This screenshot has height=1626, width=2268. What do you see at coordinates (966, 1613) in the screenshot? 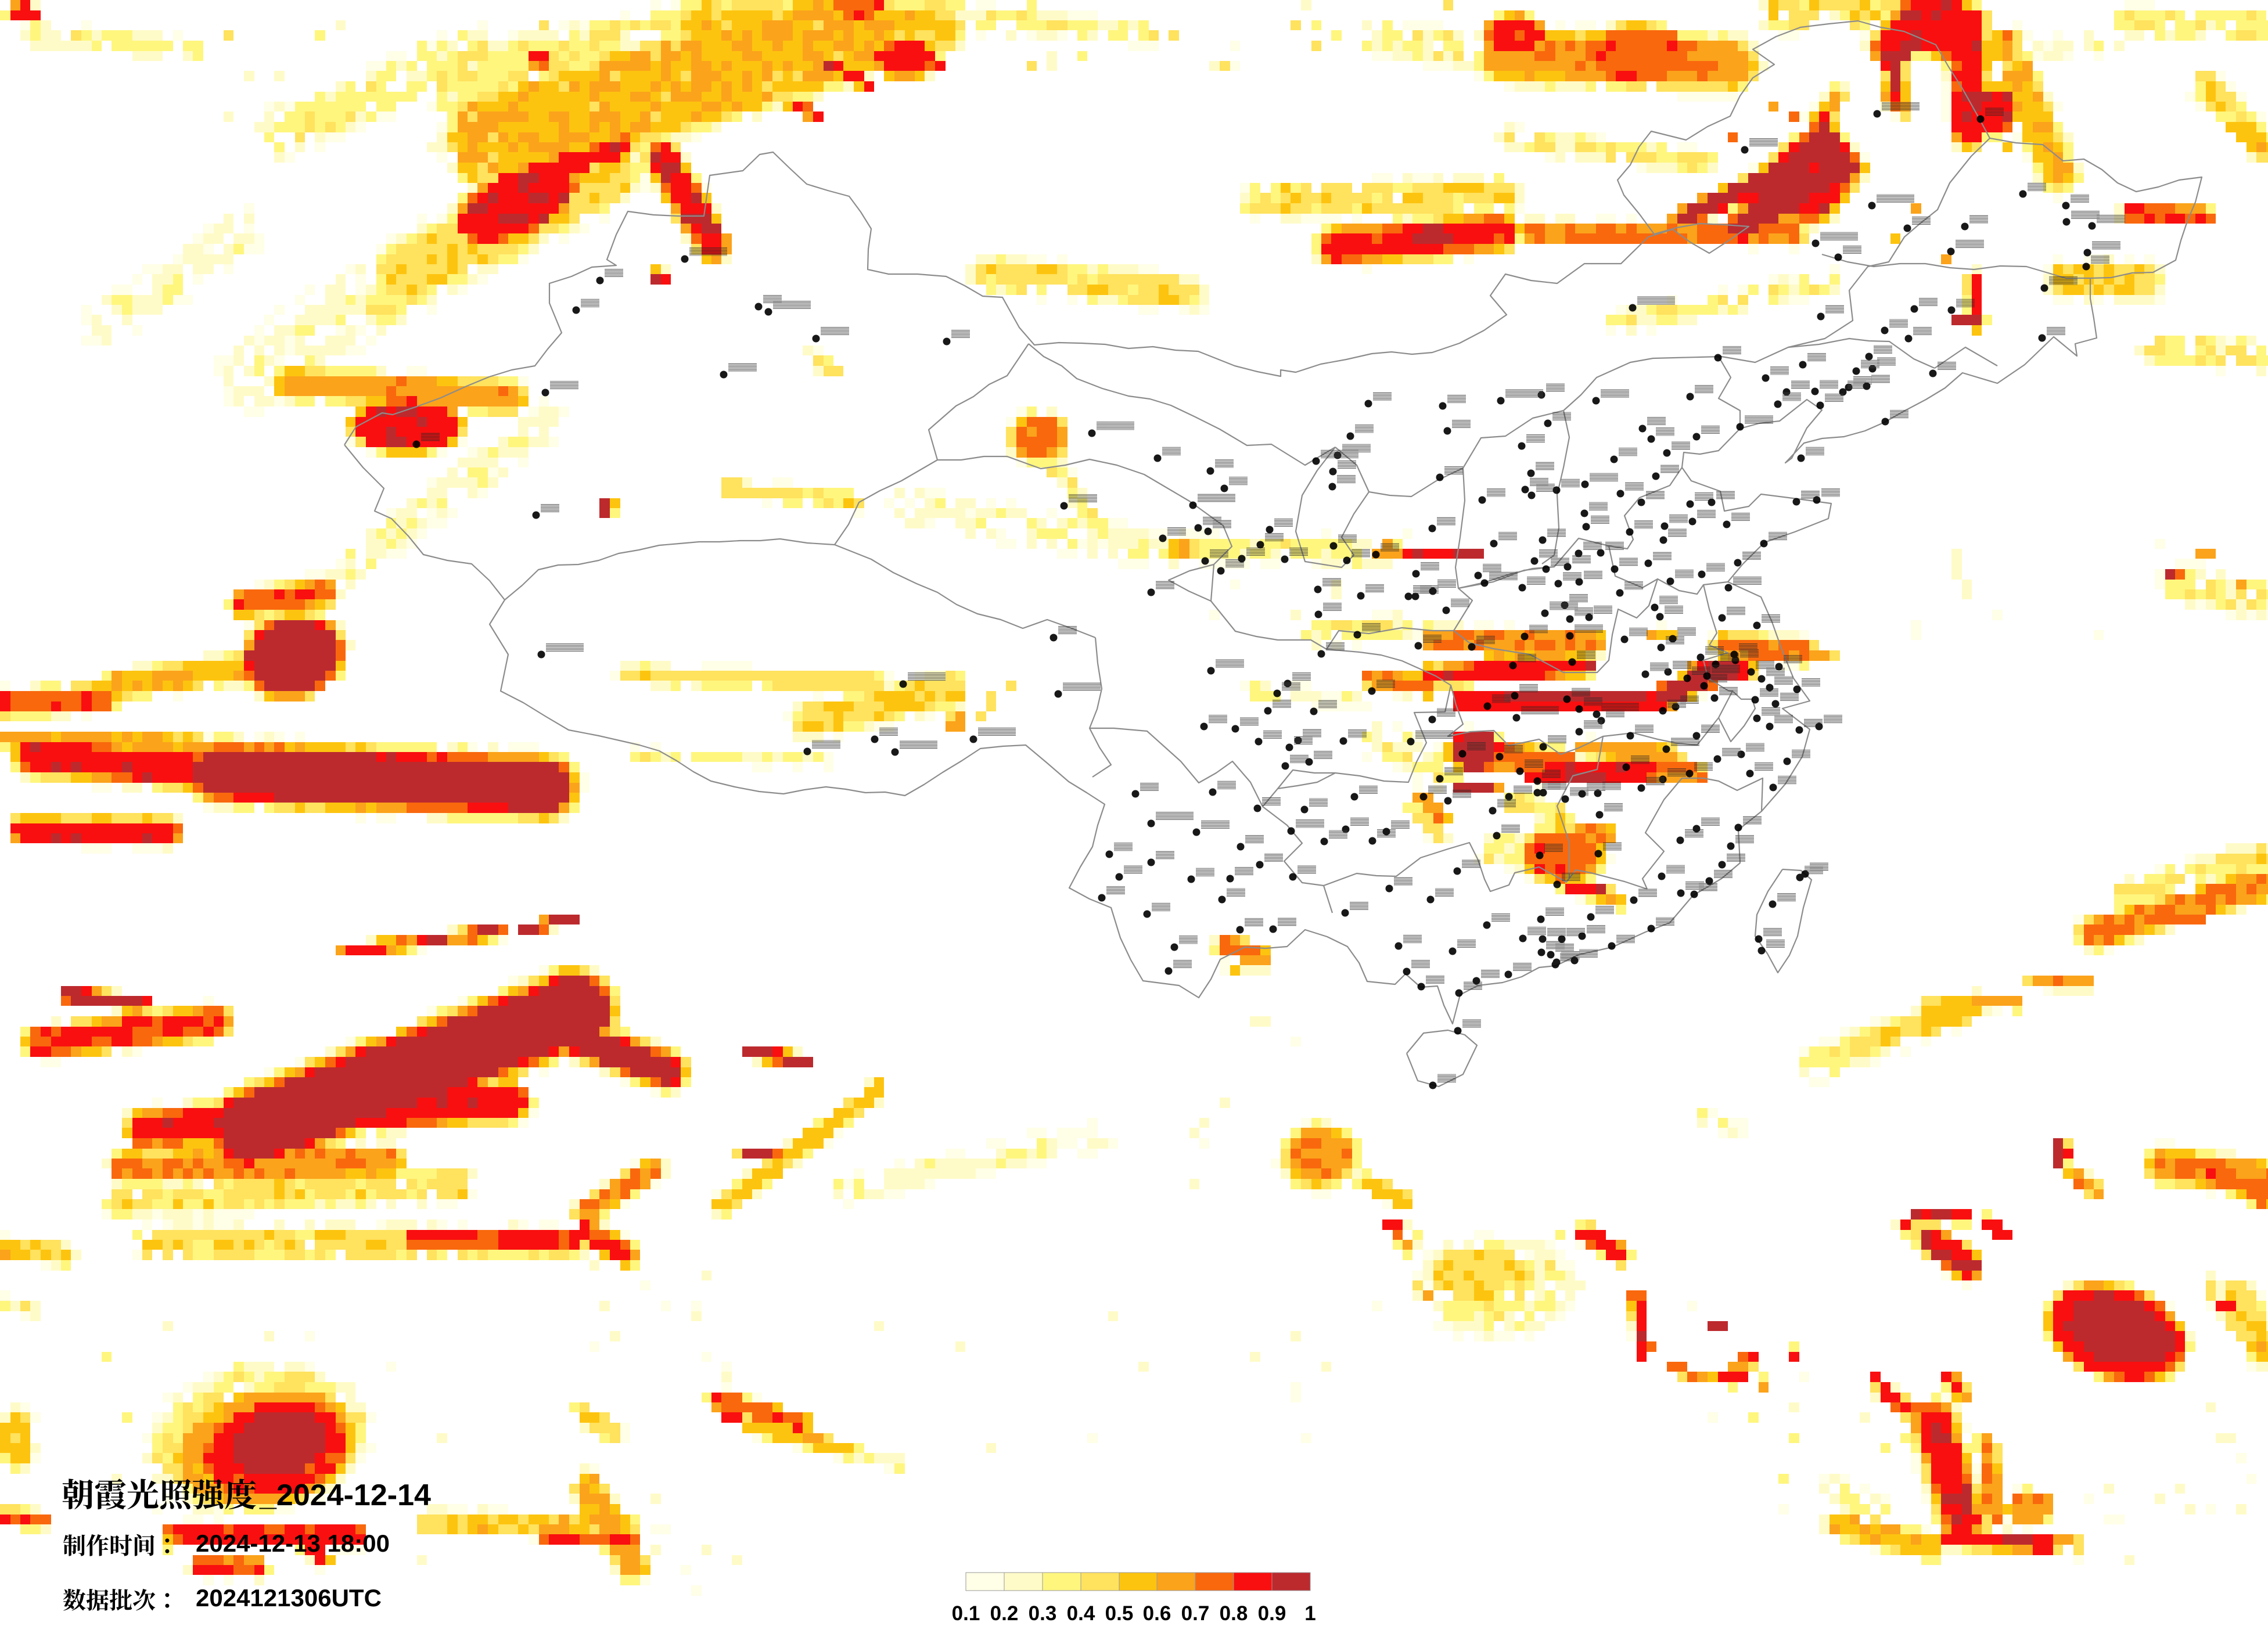
I see `svg-text: 0.1` at bounding box center [966, 1613].